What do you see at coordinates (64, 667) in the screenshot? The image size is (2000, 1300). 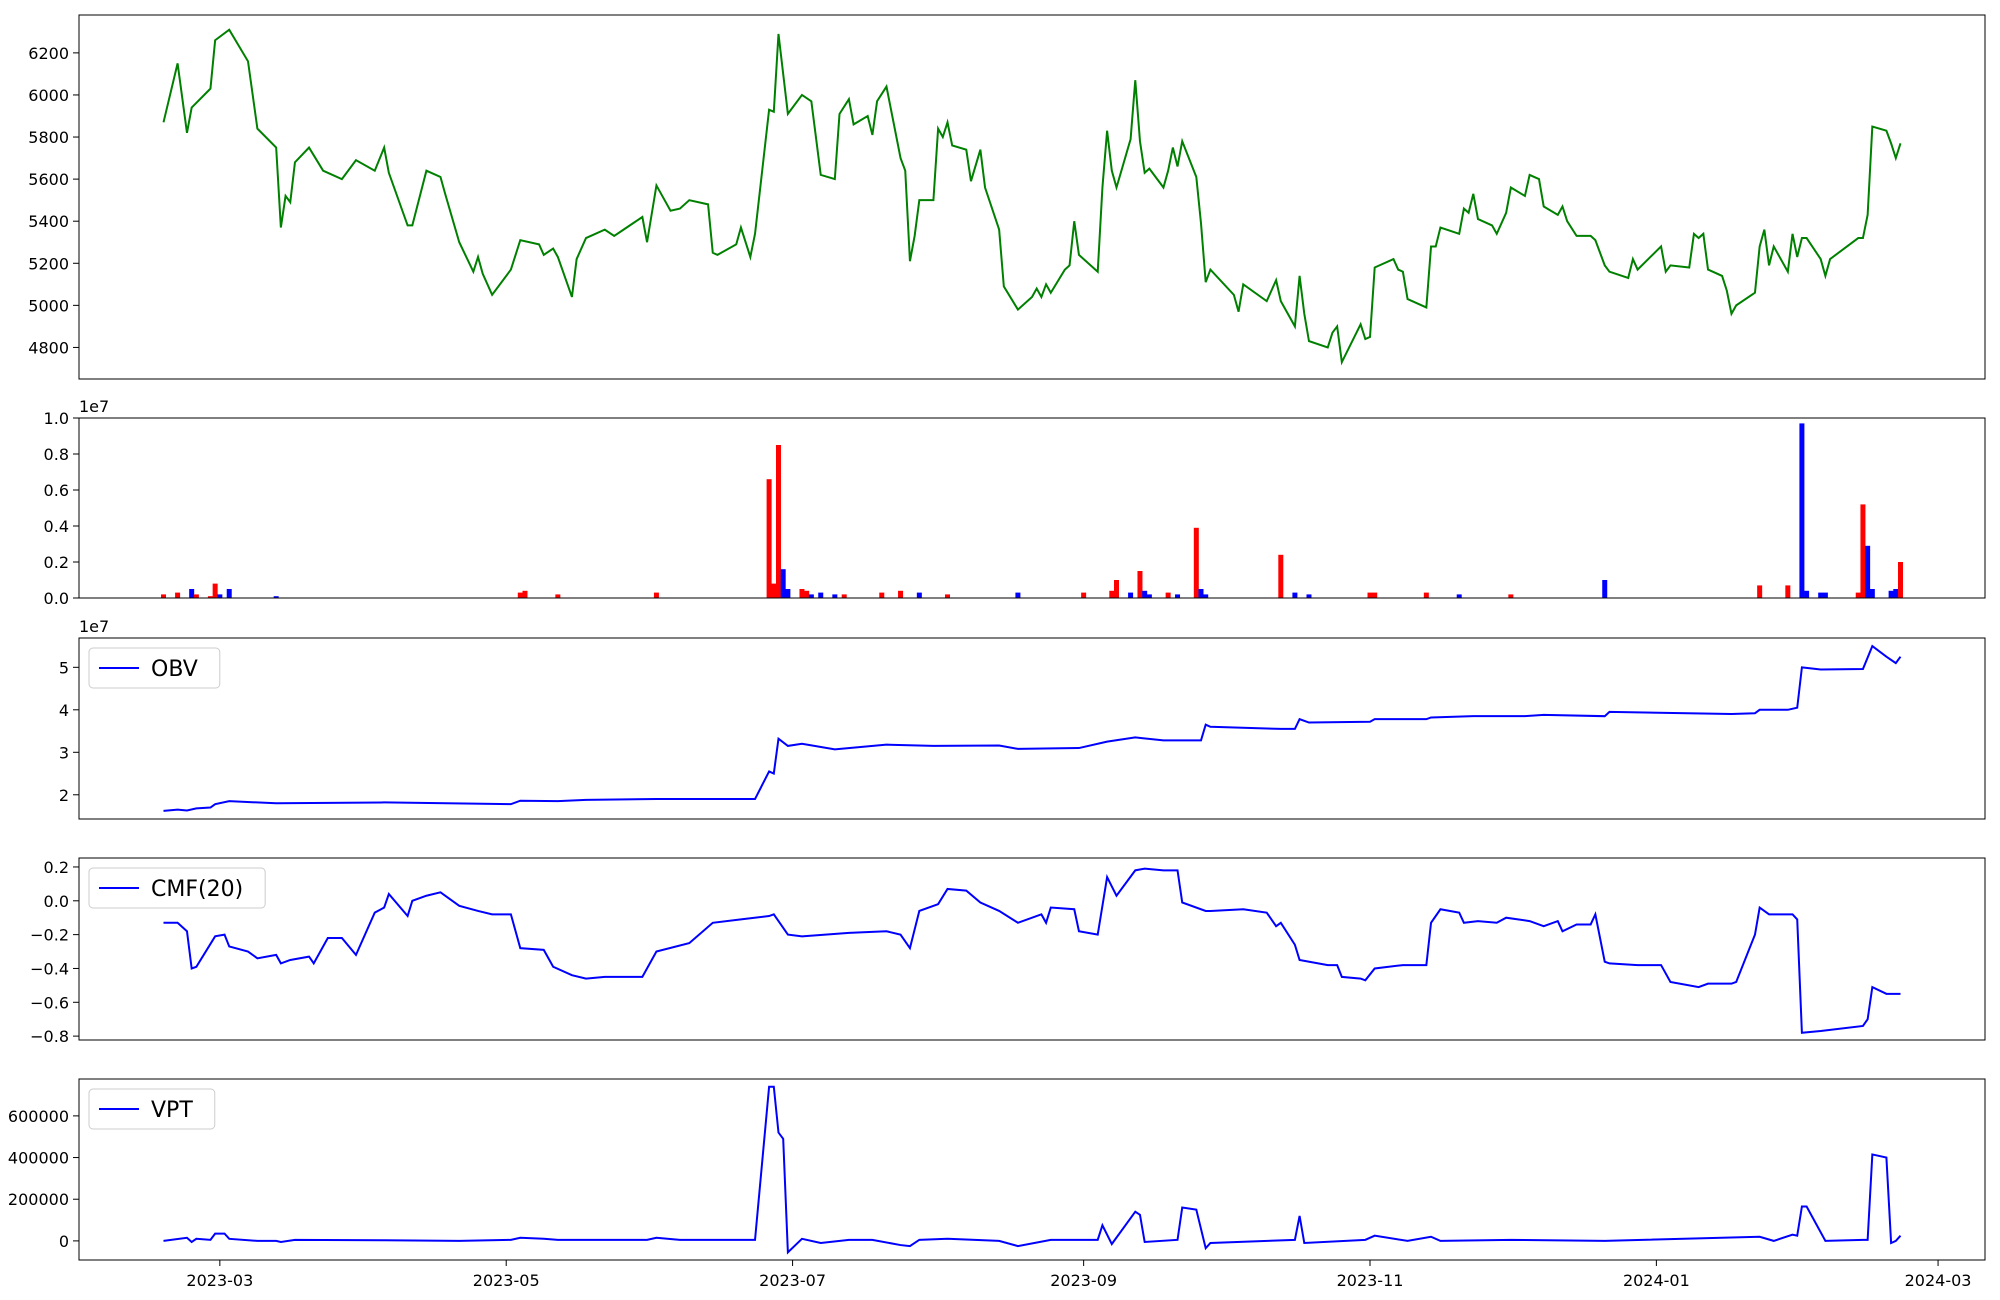 I see `y-tick-label: 5` at bounding box center [64, 667].